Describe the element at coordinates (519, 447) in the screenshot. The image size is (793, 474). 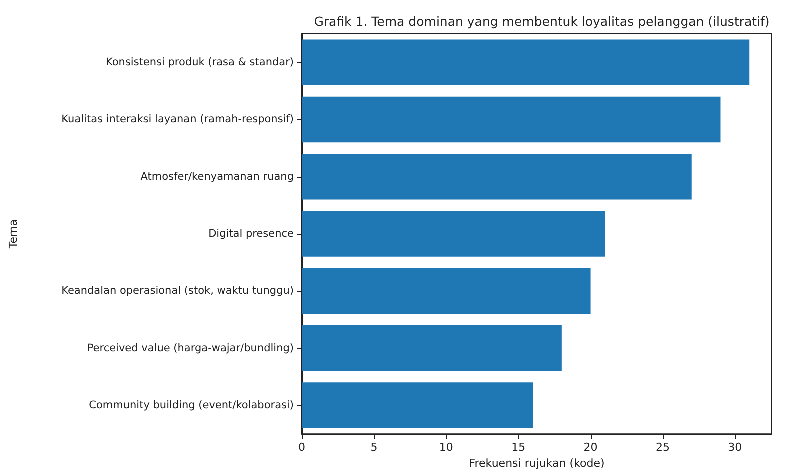
I see `x-tick-label: 15` at that location.